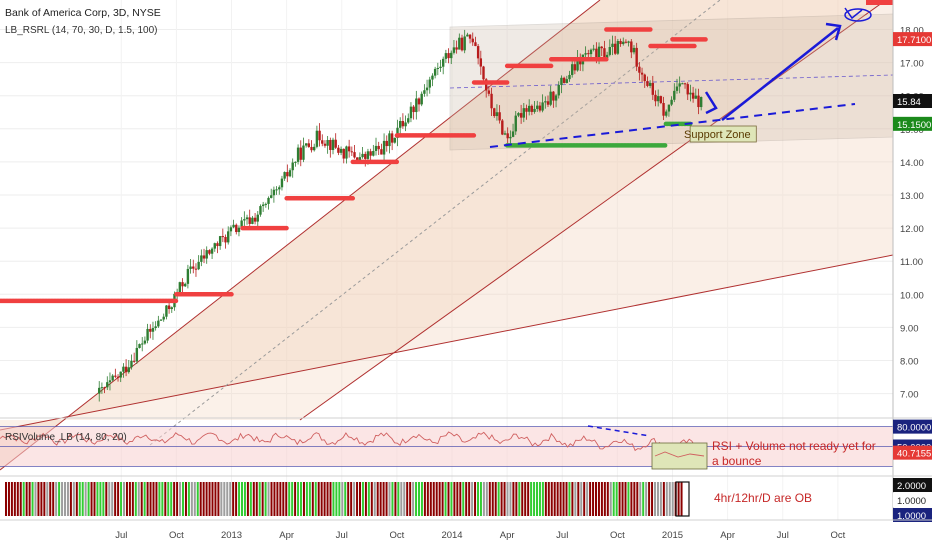 This screenshot has height=550, width=932. Describe the element at coordinates (286, 535) in the screenshot. I see `time-tick-label: Apr` at that location.